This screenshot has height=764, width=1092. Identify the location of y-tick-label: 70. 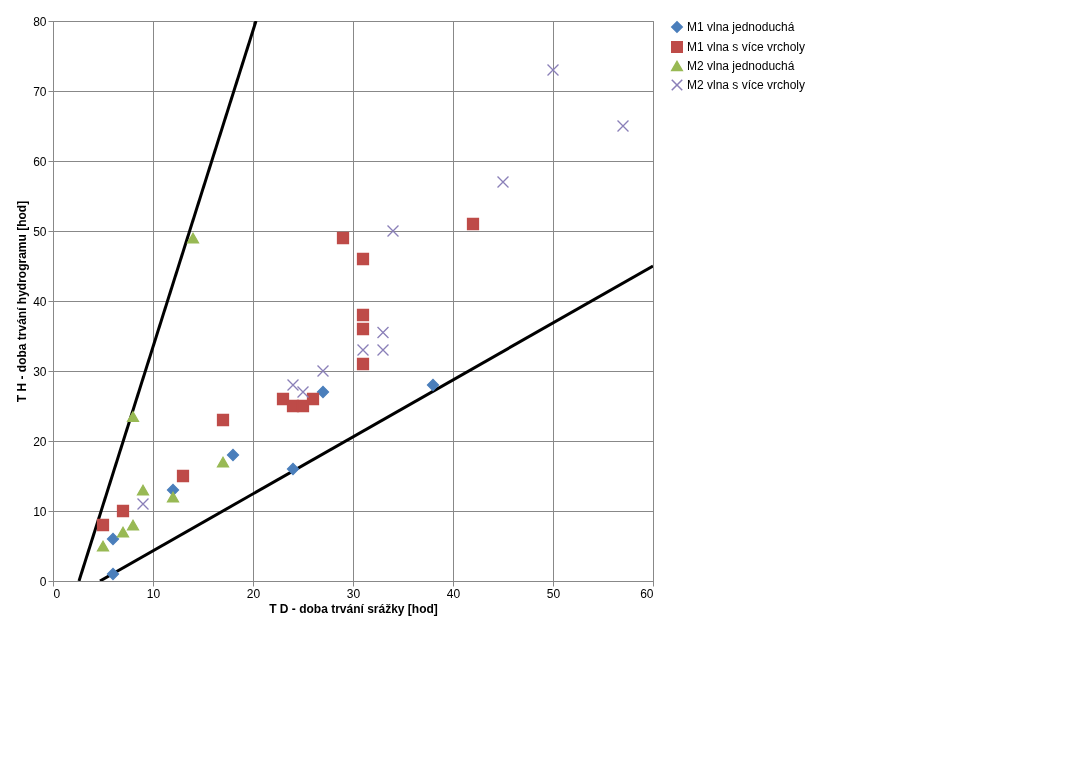
(40, 91).